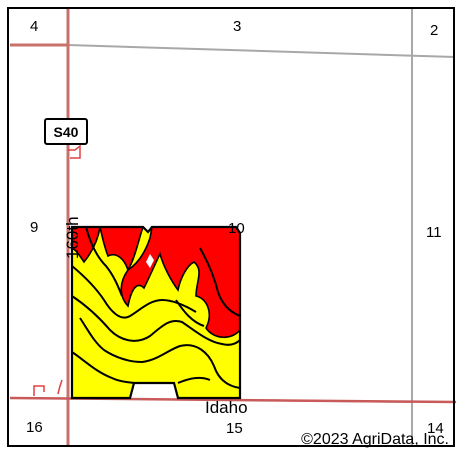  Describe the element at coordinates (237, 26) in the screenshot. I see `section-label-3: 3` at that location.